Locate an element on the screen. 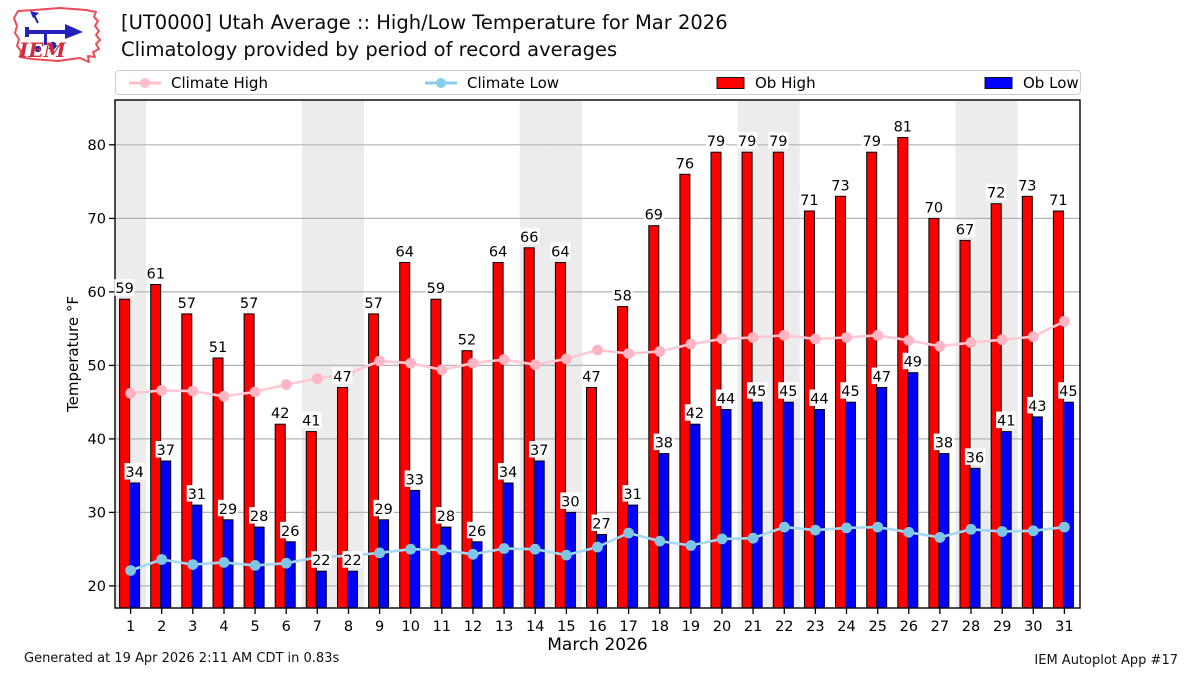  legend-item-climate-low: Climate Low is located at coordinates (491, 82).